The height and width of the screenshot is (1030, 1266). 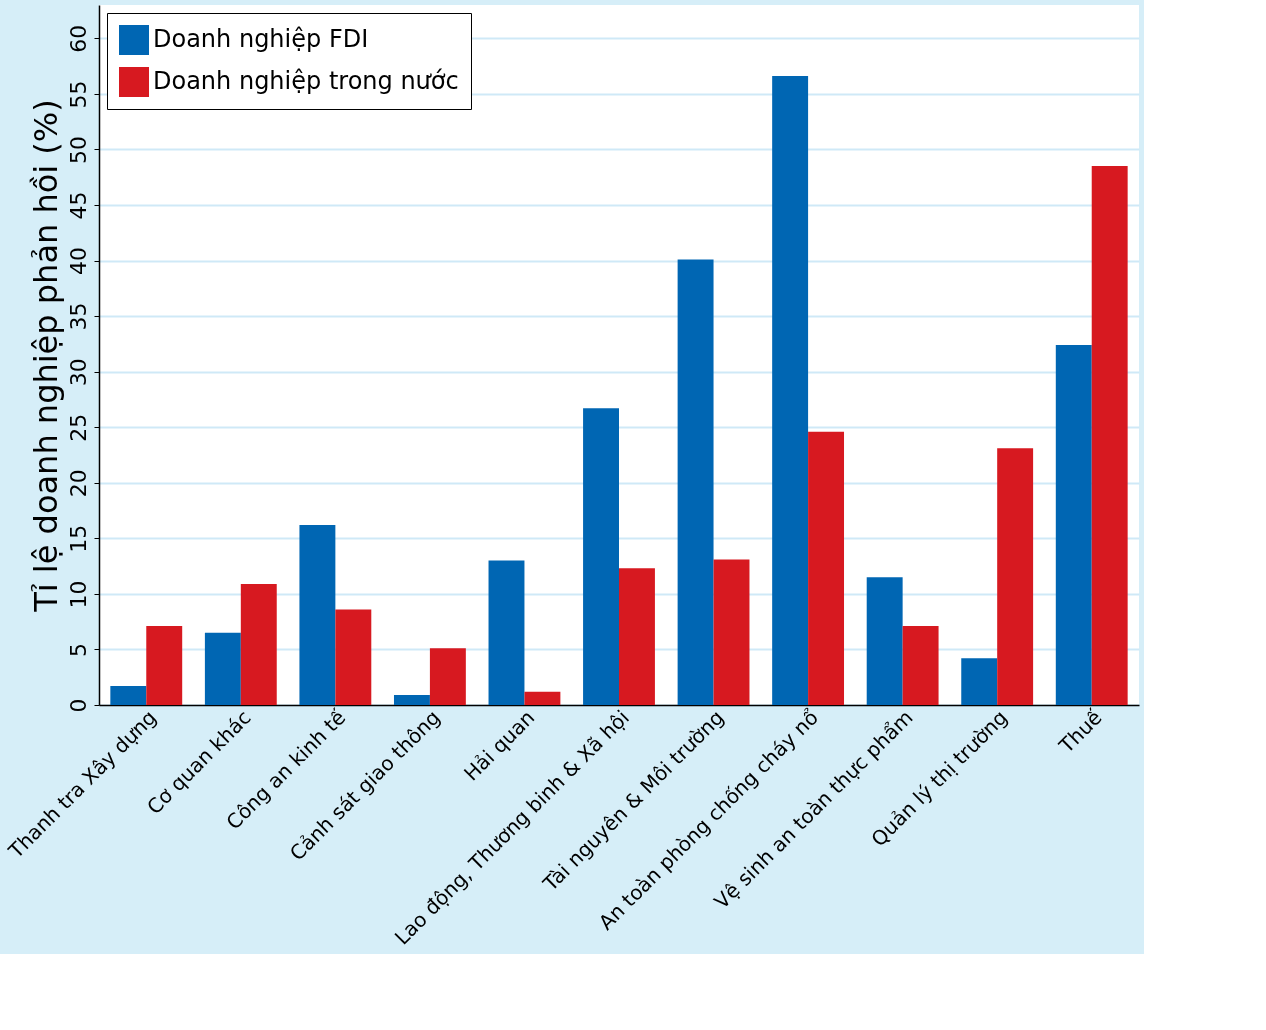 What do you see at coordinates (261, 39) in the screenshot?
I see `legend-label: Doanh nghiệp FDI` at bounding box center [261, 39].